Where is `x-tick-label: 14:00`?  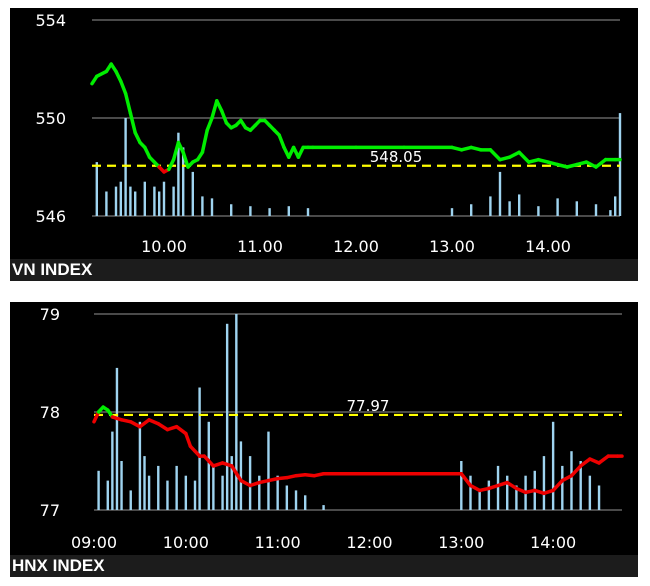 x-tick-label: 14:00 is located at coordinates (553, 542).